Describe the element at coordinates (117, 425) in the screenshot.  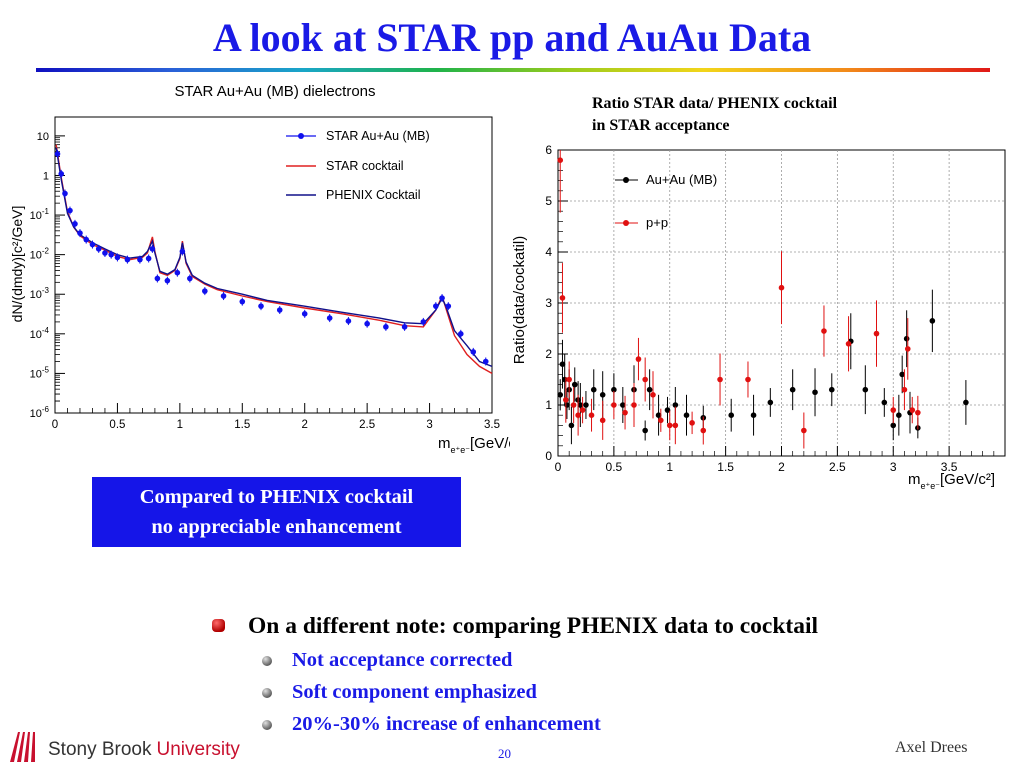
I see `chart1-xtick-label: 0.5` at that location.